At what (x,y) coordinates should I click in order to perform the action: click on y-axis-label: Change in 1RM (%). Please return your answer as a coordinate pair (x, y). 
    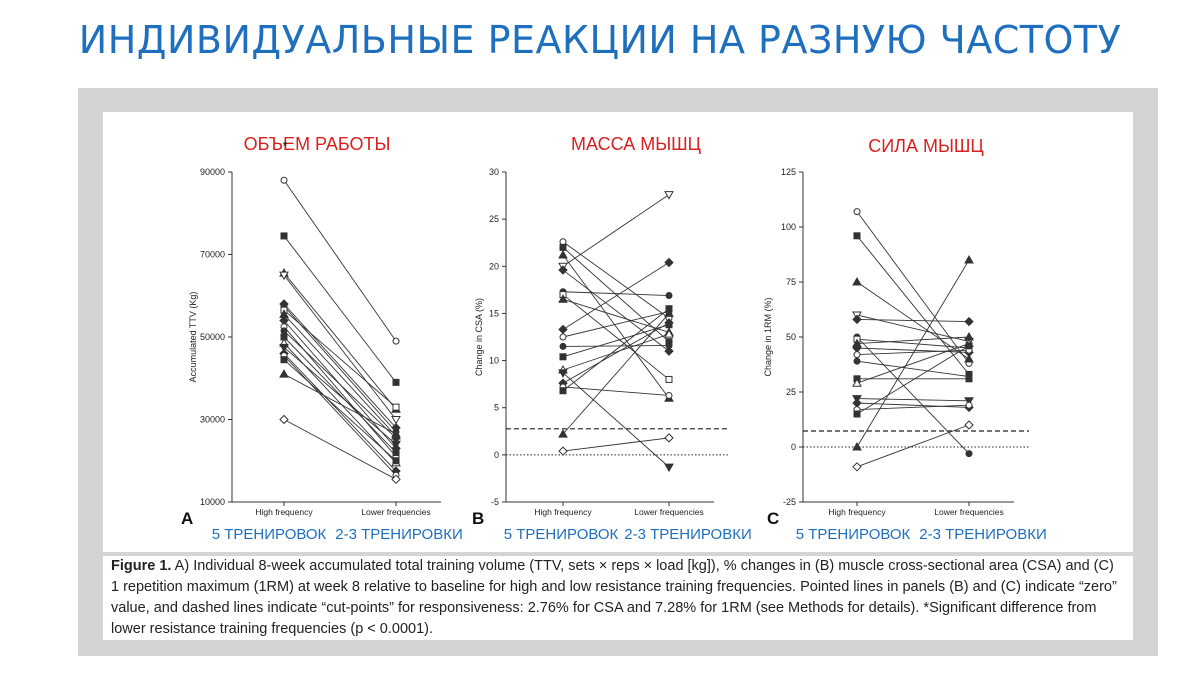
    Looking at the image, I should click on (768, 336).